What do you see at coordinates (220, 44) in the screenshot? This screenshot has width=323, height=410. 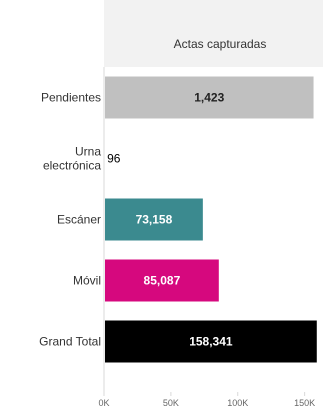 I see `column-header-label: Actas capturadas` at bounding box center [220, 44].